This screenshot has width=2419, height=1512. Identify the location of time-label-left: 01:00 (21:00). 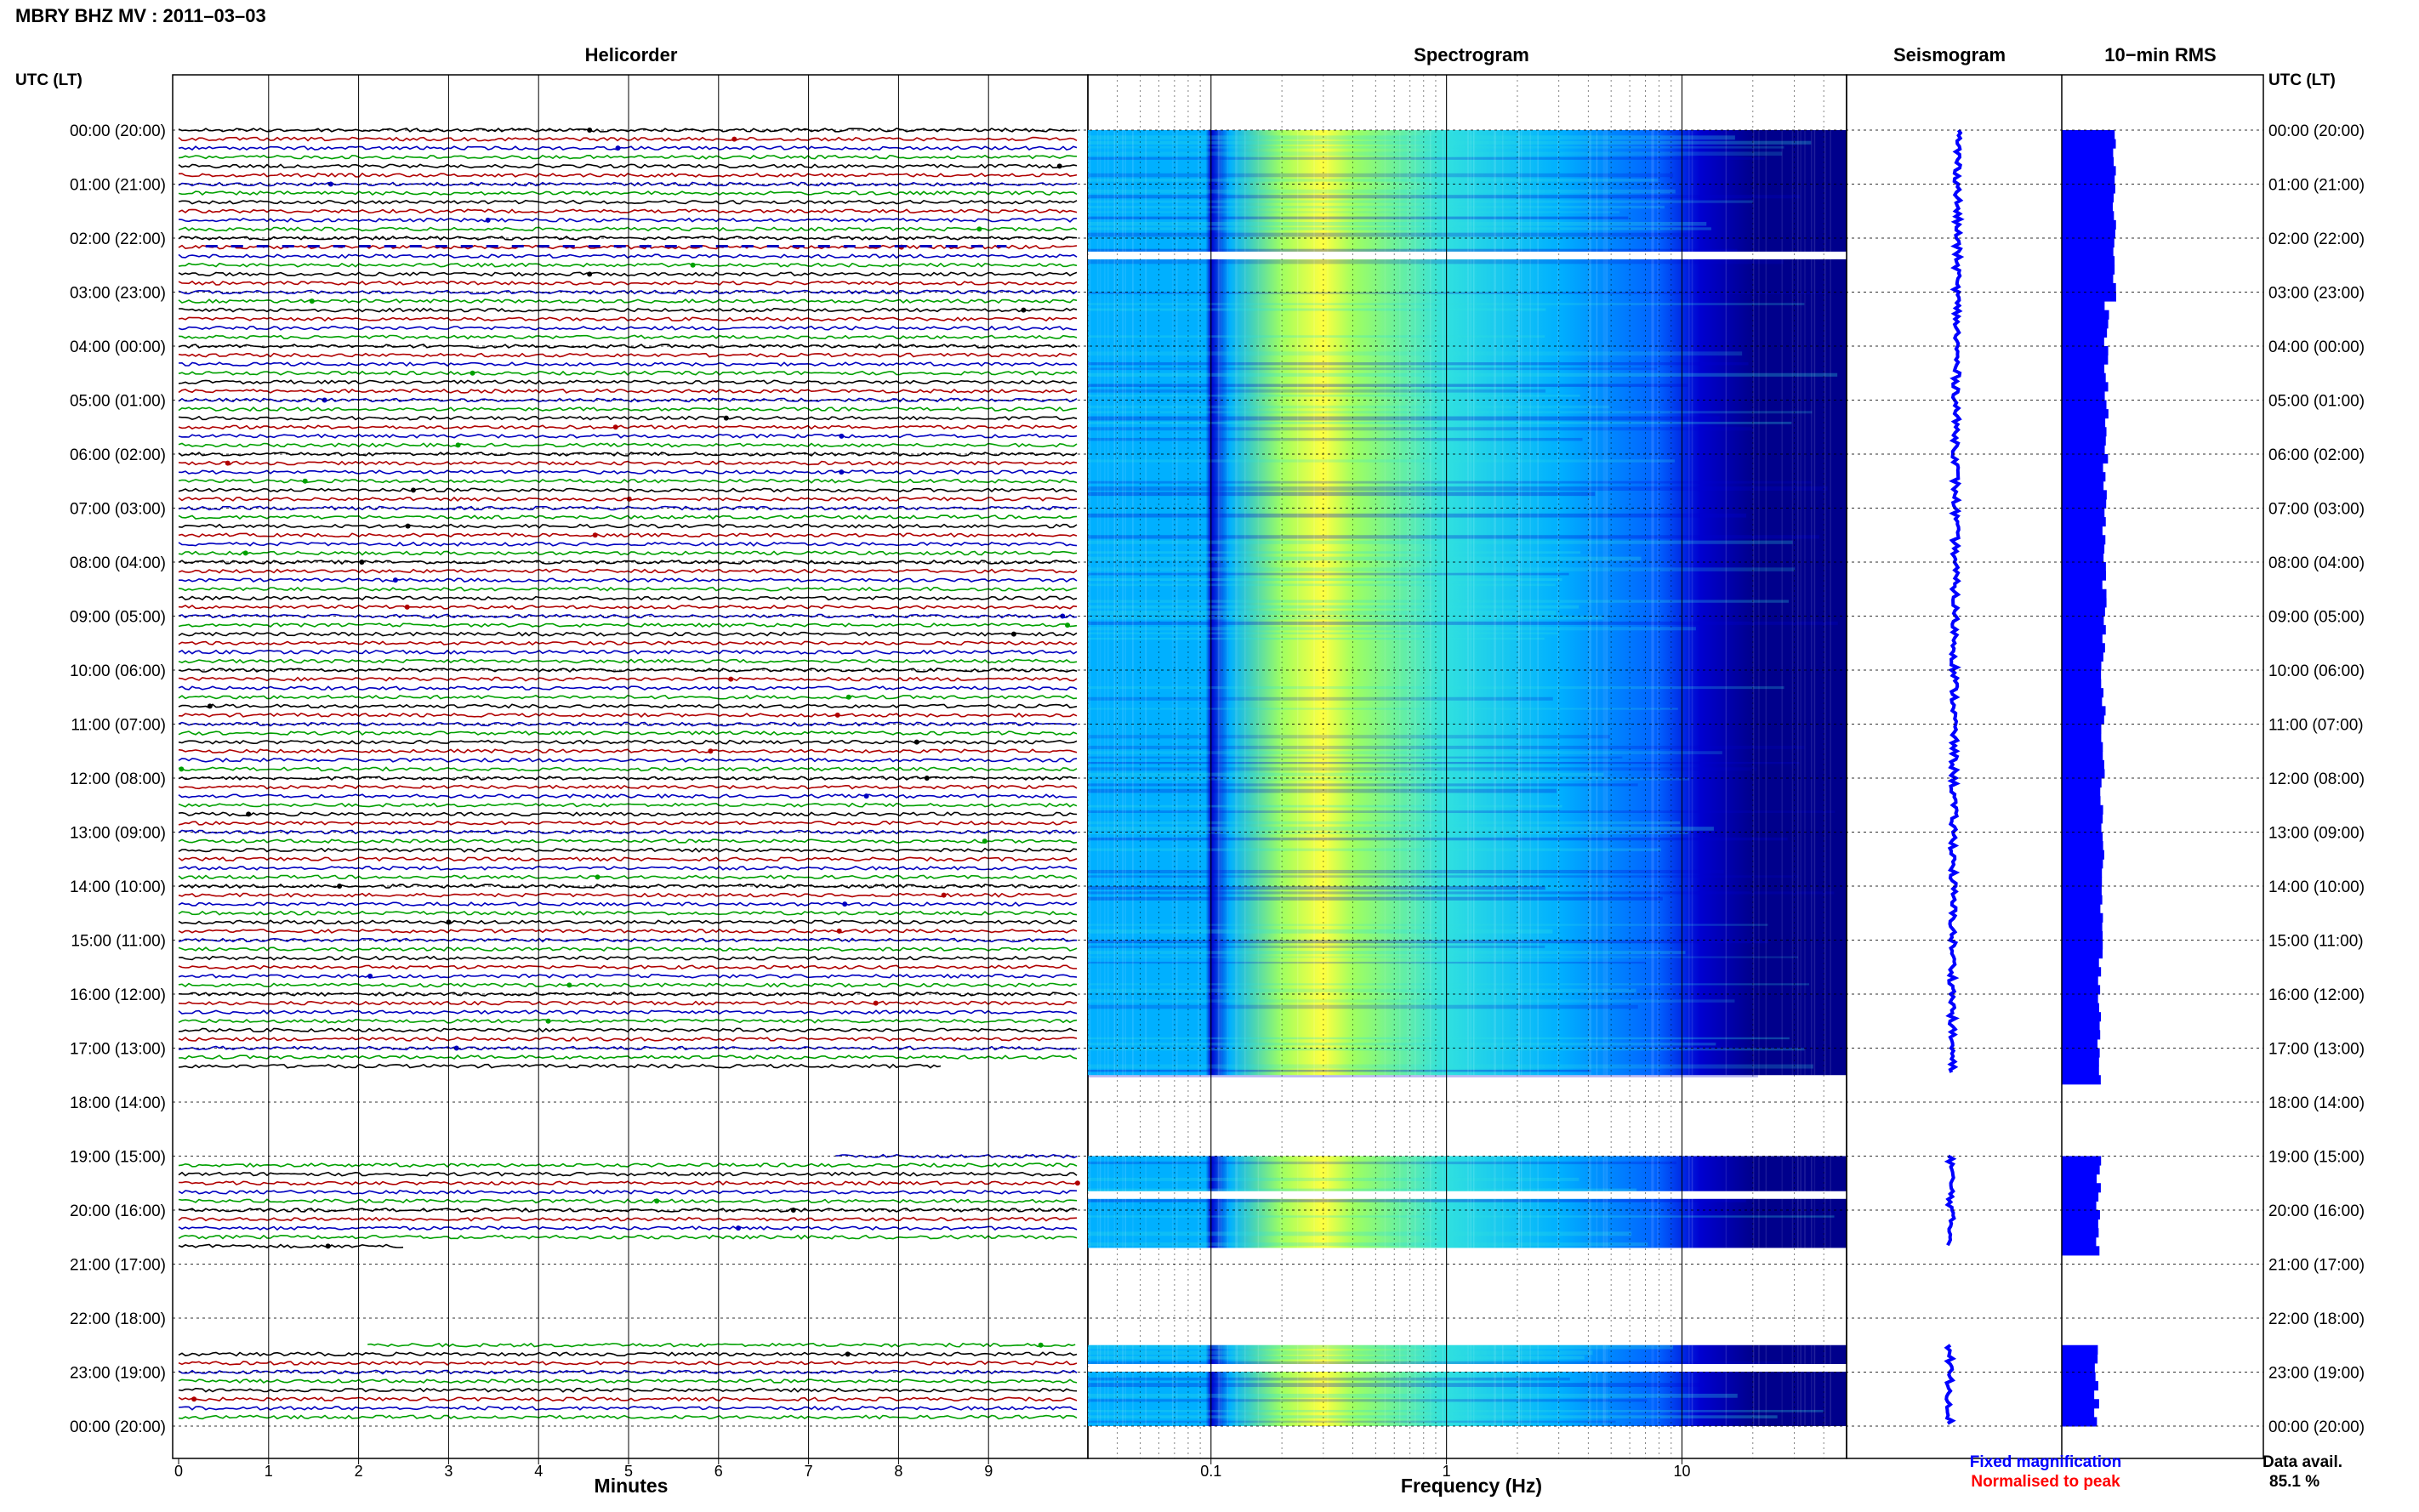
(118, 186).